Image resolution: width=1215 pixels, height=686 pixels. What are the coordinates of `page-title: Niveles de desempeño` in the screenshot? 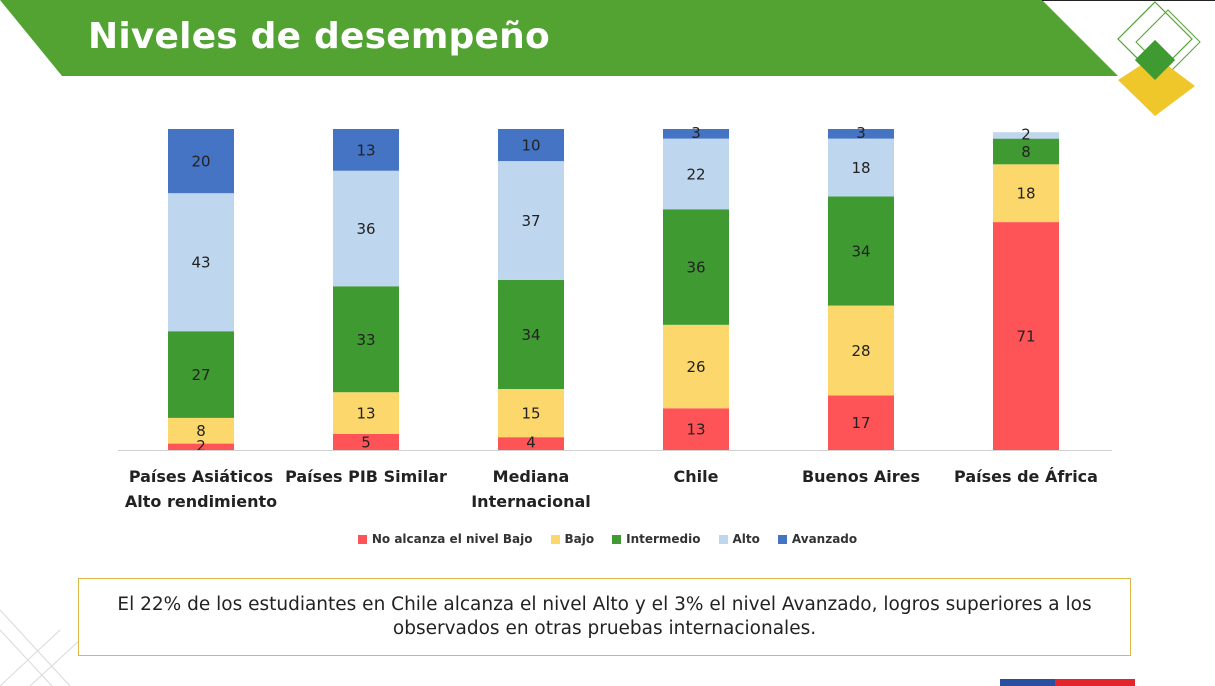 It's located at (319, 36).